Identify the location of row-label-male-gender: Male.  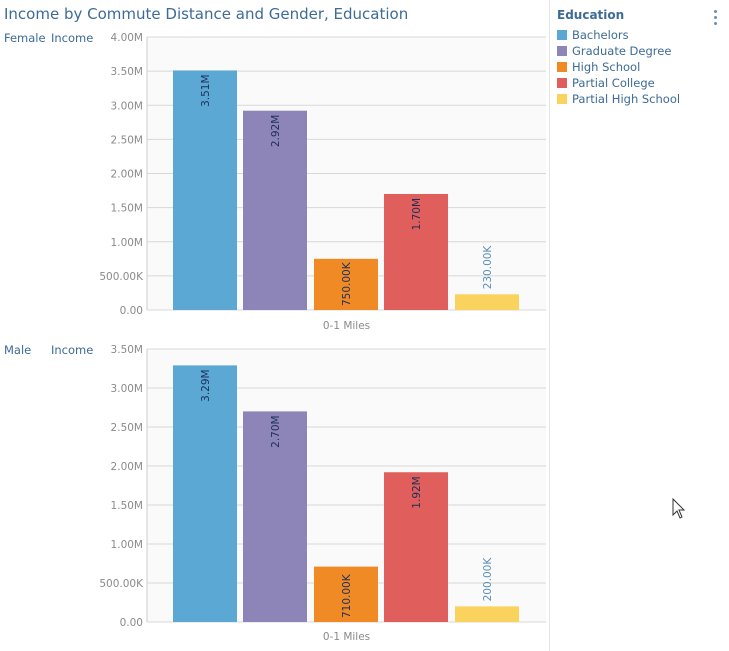
(18, 350).